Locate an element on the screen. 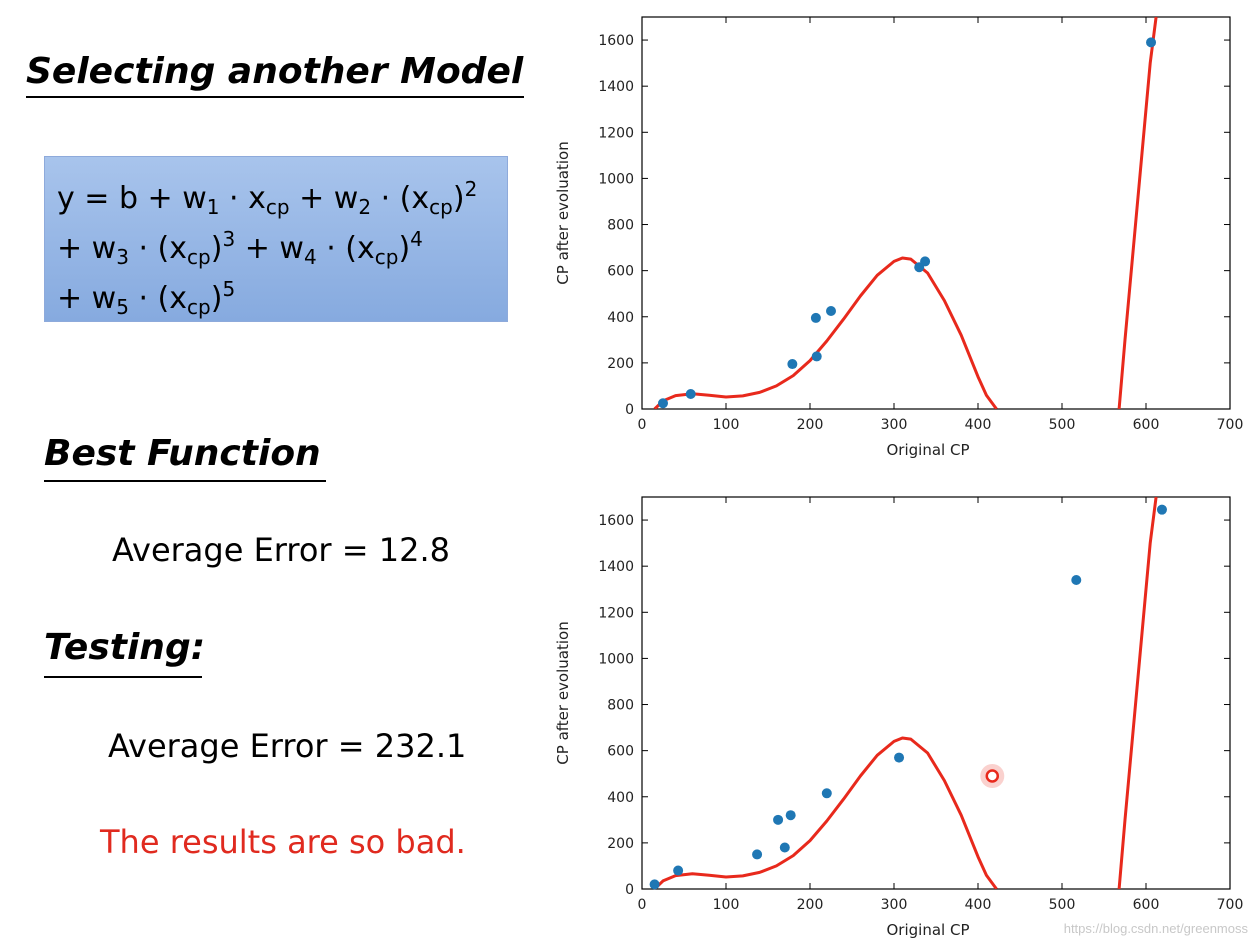 The height and width of the screenshot is (946, 1256). train-x-tick-label: 300 is located at coordinates (894, 425).